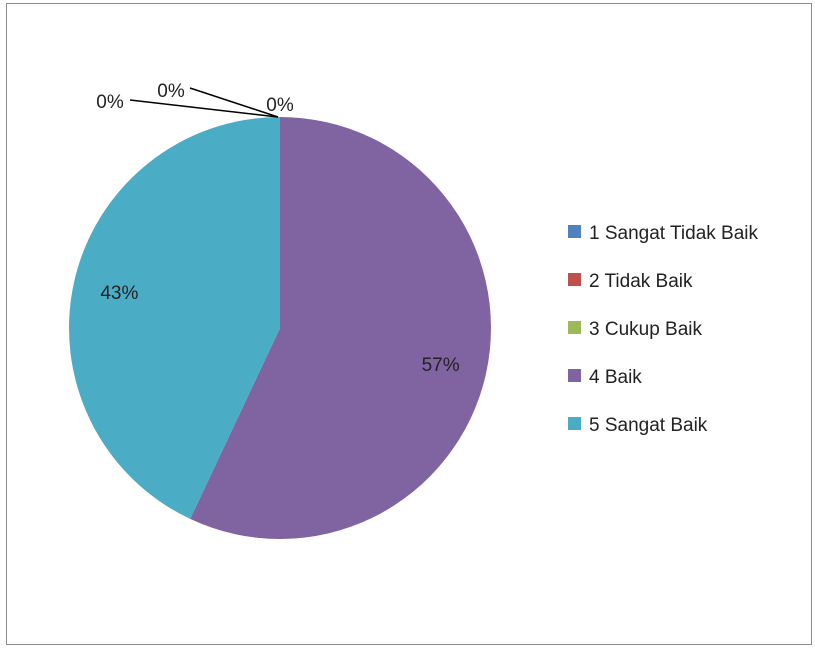  I want to click on legend-label-4: 4 Baik, so click(615, 377).